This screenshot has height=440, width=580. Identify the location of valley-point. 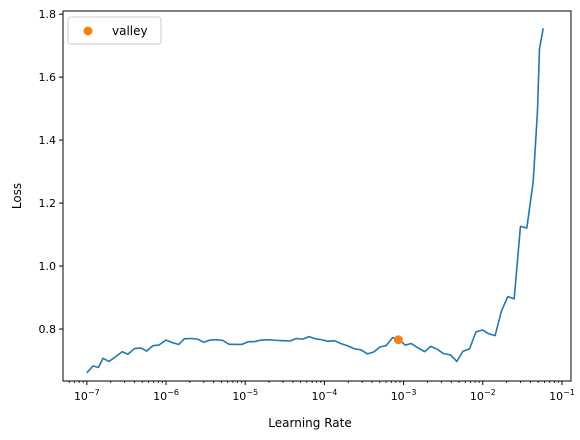
(398, 340).